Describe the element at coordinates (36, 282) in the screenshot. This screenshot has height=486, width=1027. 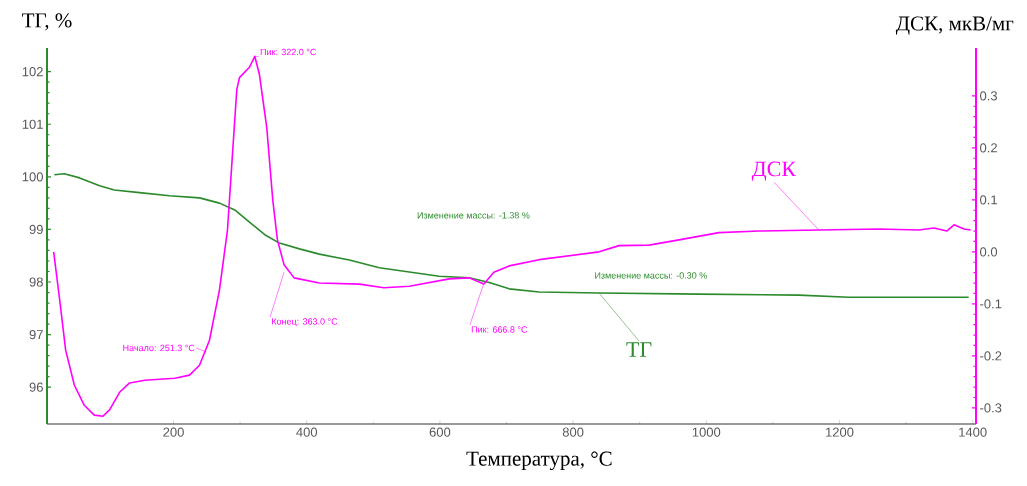
I see `y-tick-label: 98` at that location.